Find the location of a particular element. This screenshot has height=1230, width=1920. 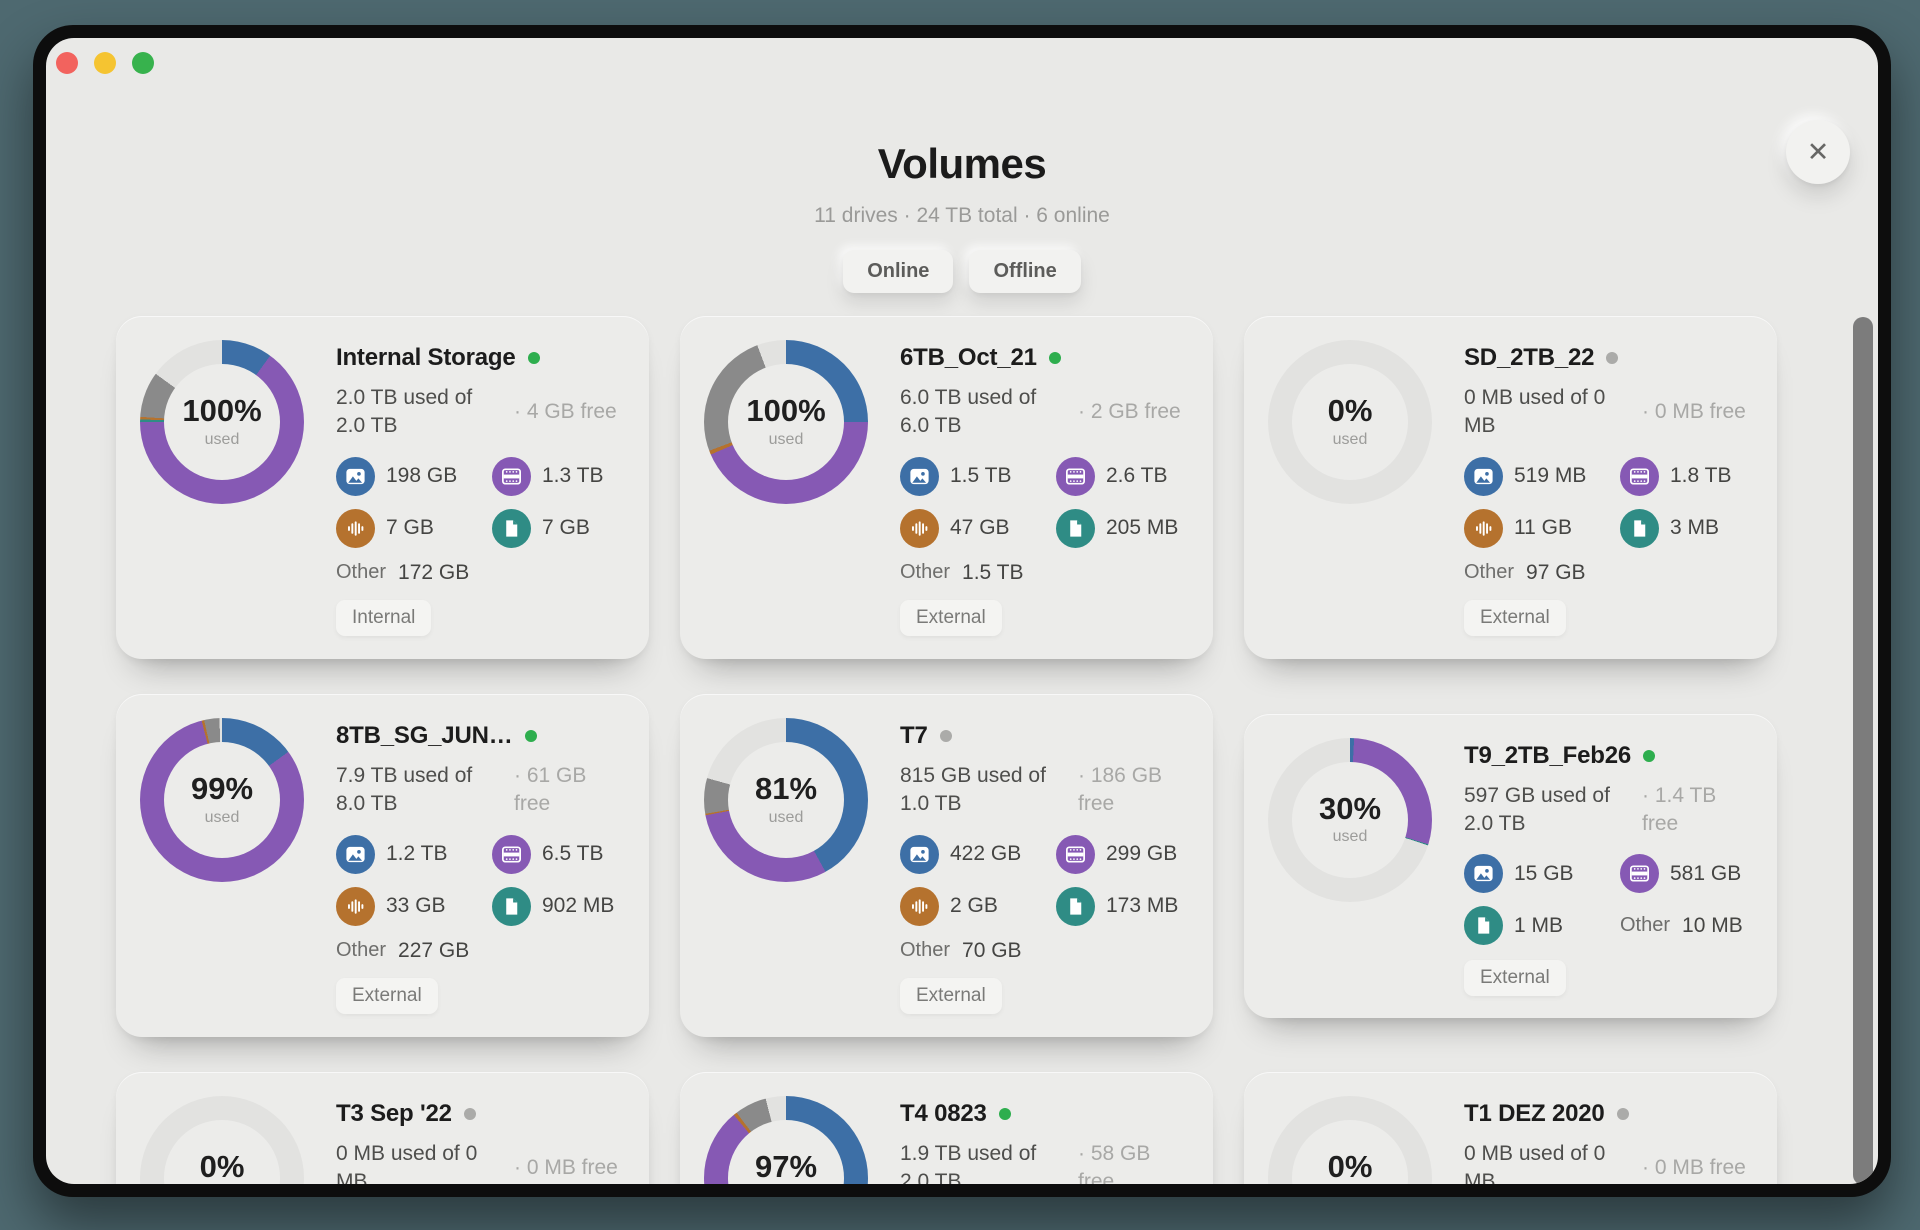

filter-buttons: Online Offline is located at coordinates (962, 271).